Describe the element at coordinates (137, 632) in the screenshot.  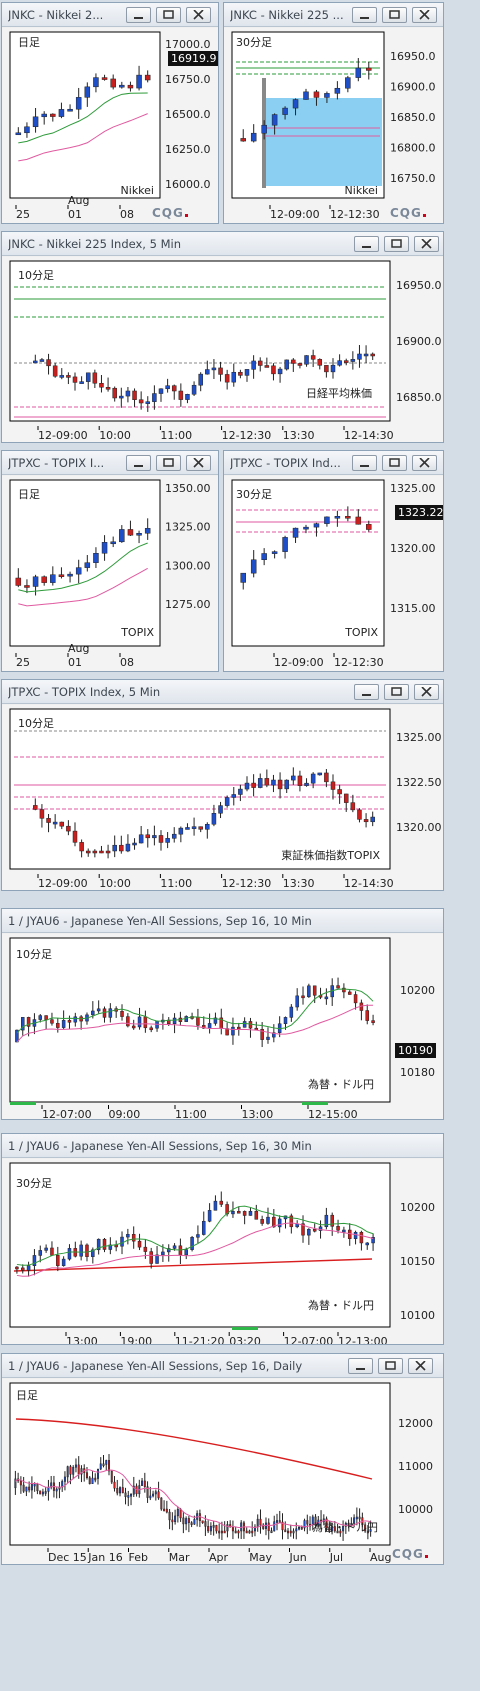
I see `instrument-label: TOPIX` at that location.